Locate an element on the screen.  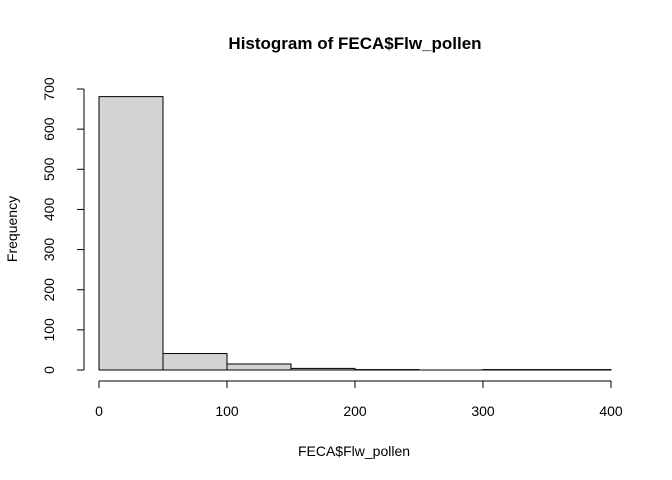
y-tick-label: 600 is located at coordinates (49, 129).